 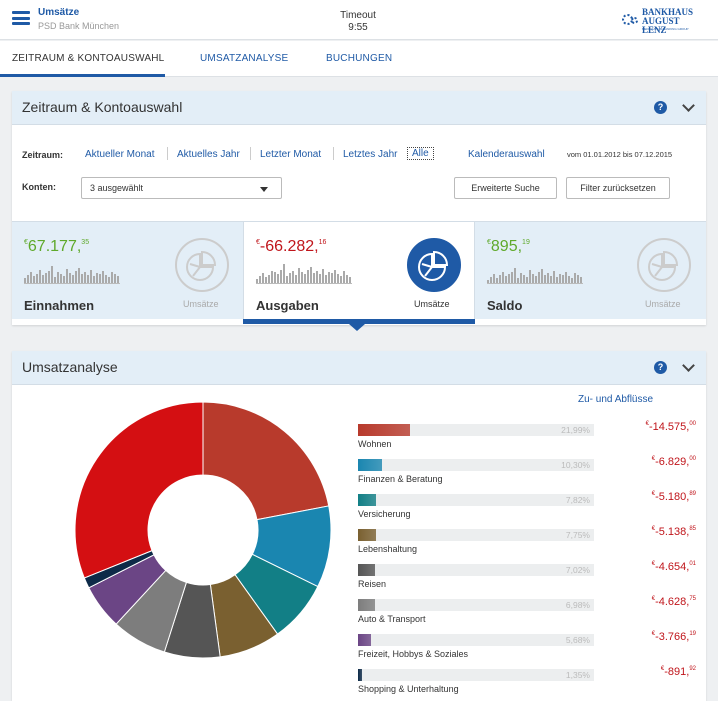 What do you see at coordinates (528, 542) in the screenshot?
I see `category-row: 7,75% Lebenshaltung €-5.138,85` at bounding box center [528, 542].